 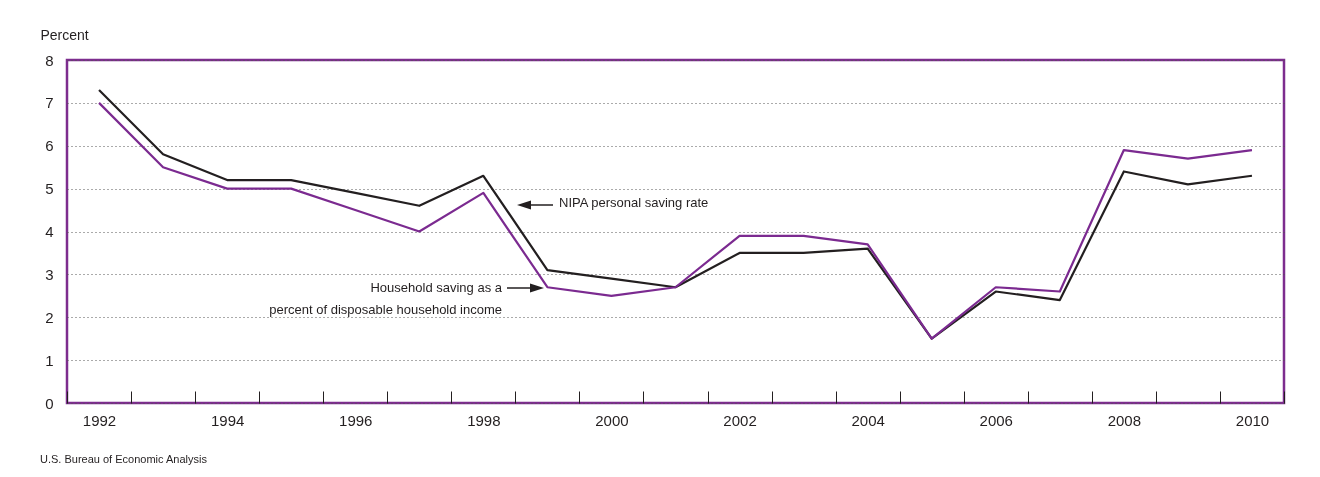 I want to click on y-axis-title: Percent, so click(x=64, y=34).